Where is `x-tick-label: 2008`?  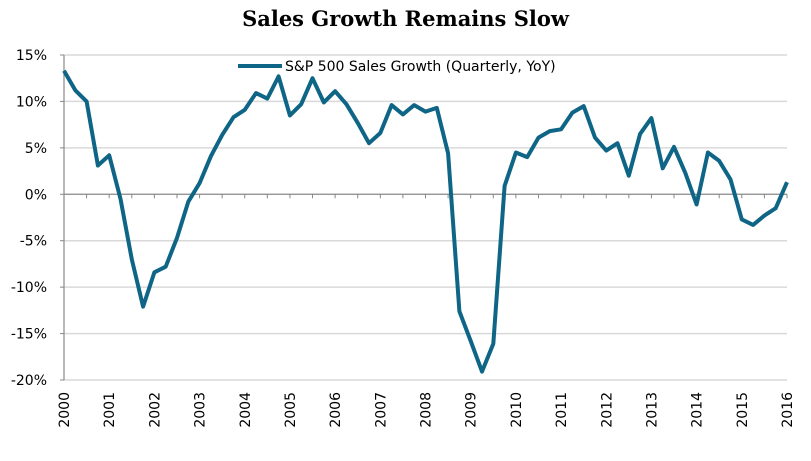 x-tick-label: 2008 is located at coordinates (427, 410).